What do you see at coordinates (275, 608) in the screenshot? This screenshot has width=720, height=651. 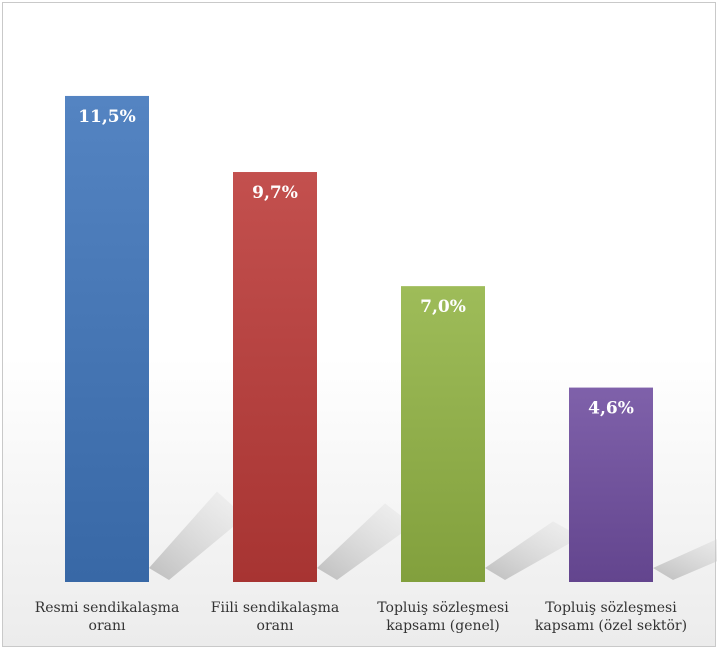 I see `category-label: Fiili sendikalaşma` at bounding box center [275, 608].